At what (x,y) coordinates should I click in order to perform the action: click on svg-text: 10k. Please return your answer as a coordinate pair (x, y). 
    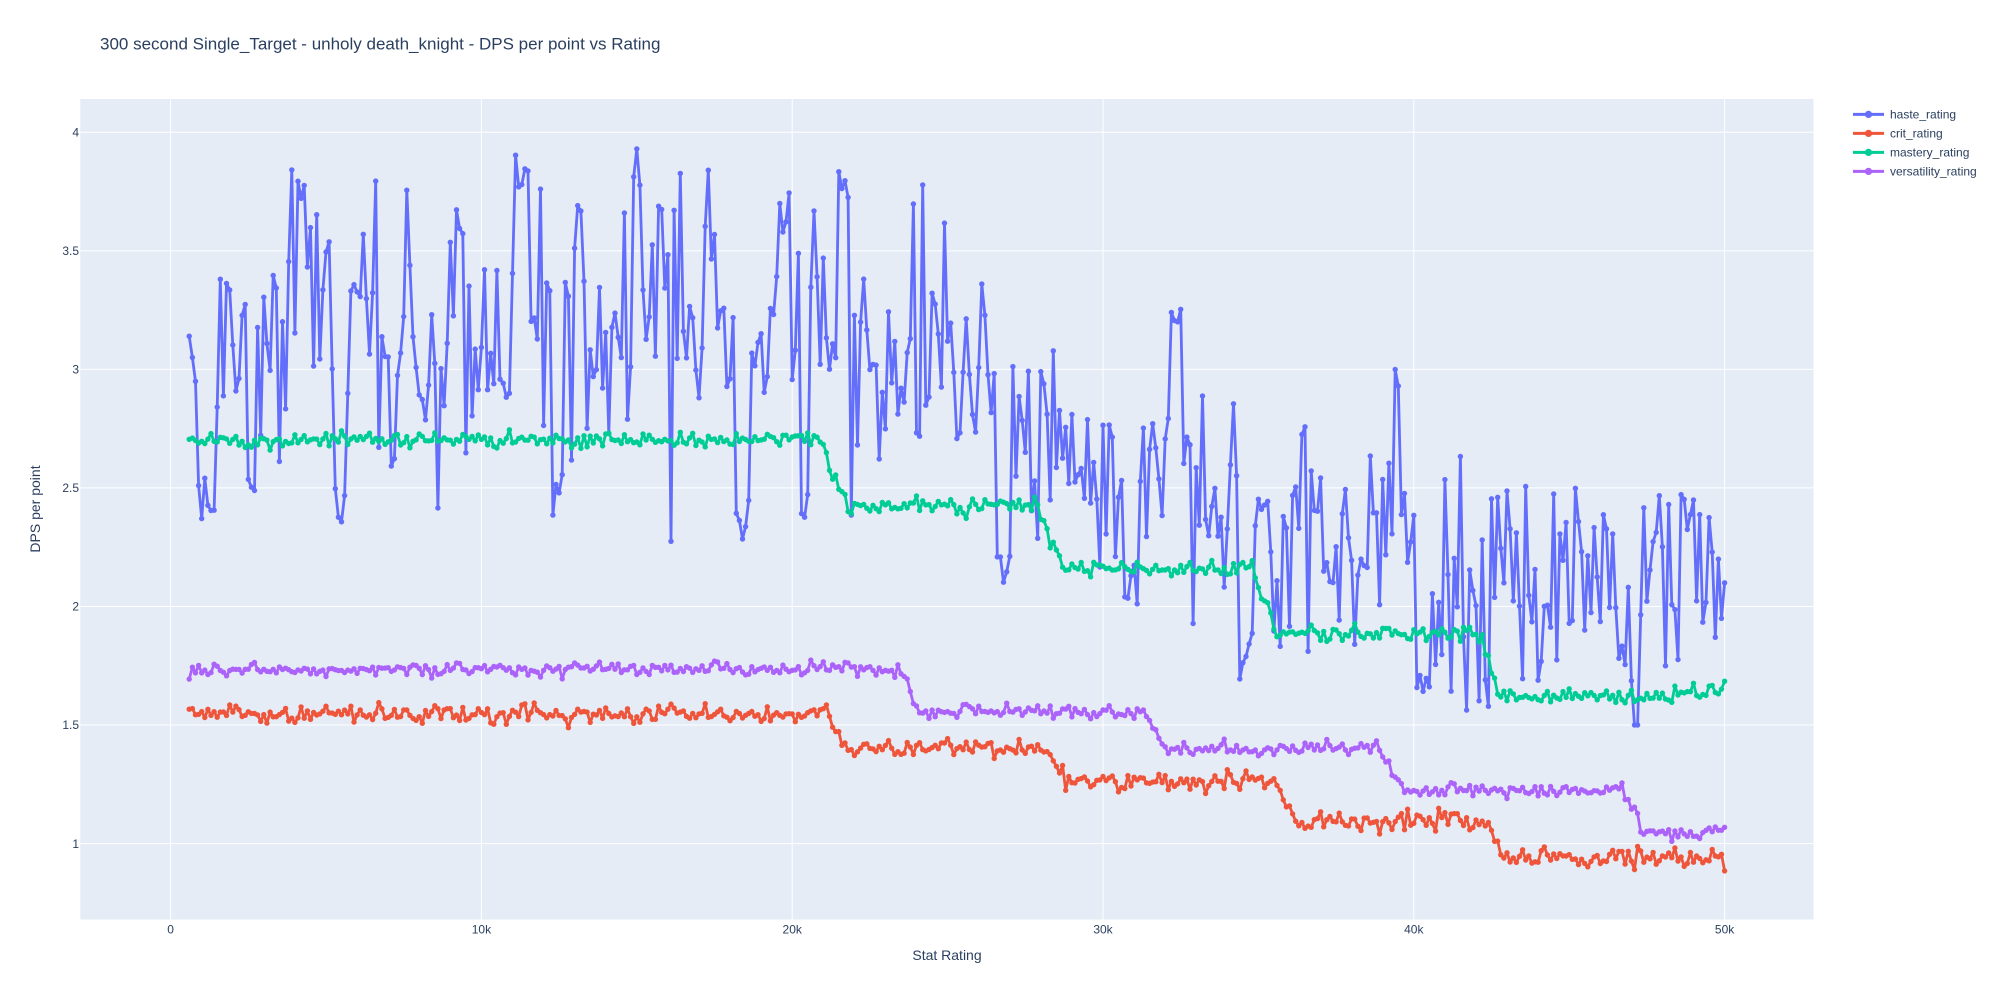
    Looking at the image, I should click on (482, 930).